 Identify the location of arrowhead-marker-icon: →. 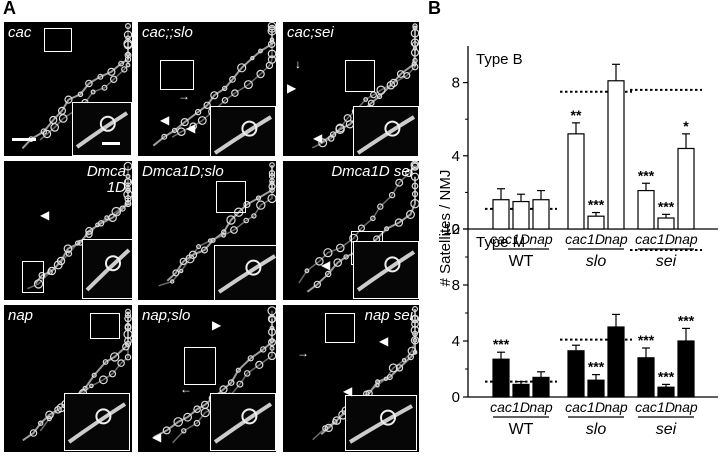
(303, 353).